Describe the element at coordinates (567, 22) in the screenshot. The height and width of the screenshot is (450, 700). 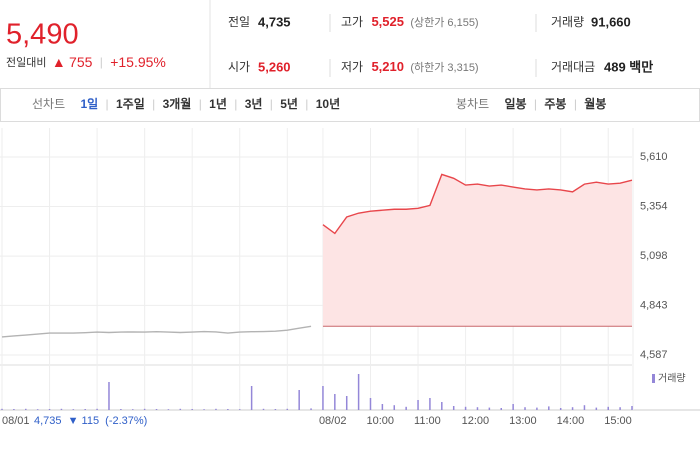
I see `info-label: 거래량` at that location.